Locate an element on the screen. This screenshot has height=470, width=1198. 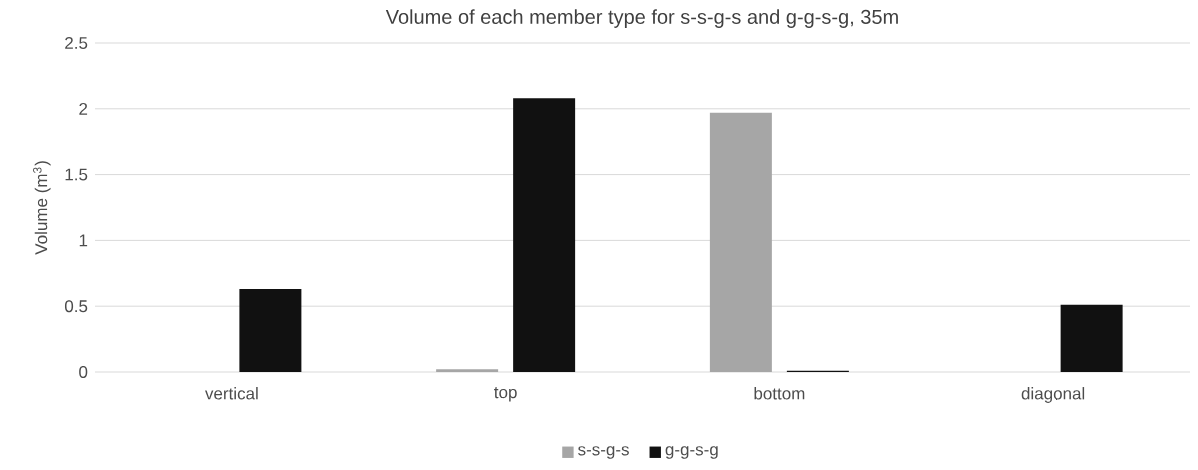
y-tick-label: 2 is located at coordinates (83, 108).